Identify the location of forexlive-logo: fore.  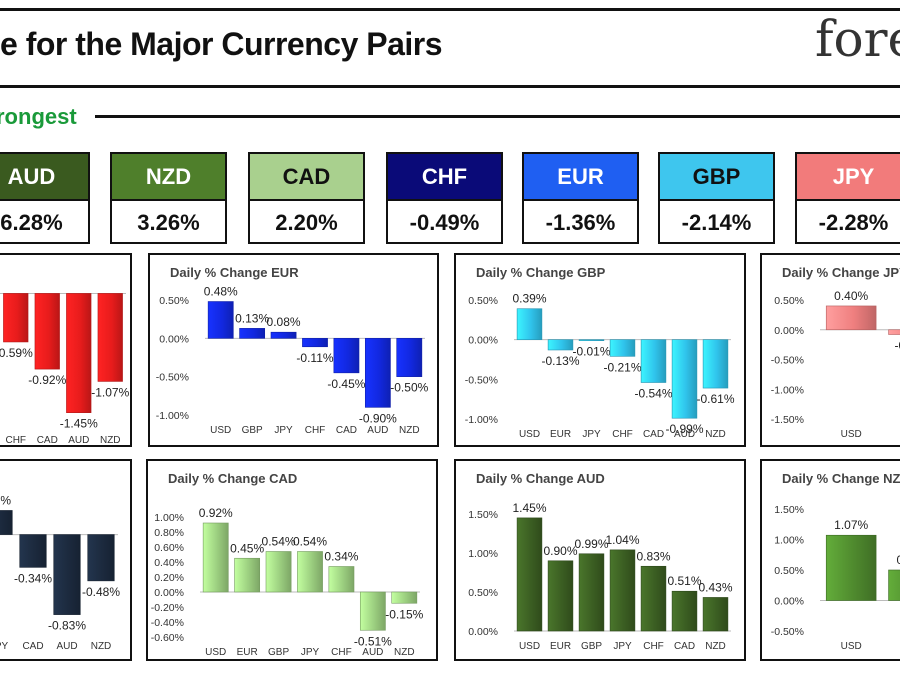
(857, 39).